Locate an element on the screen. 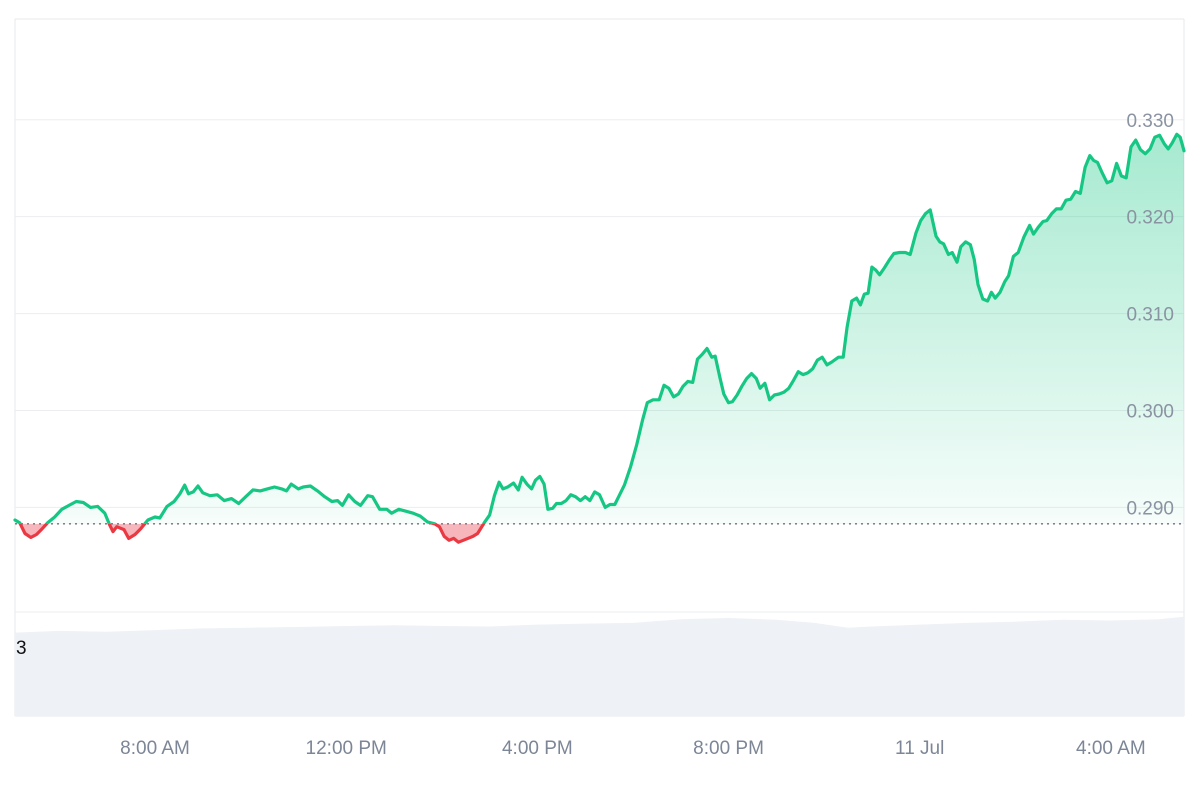 The image size is (1200, 805). x-tick-label: 4:00 PM is located at coordinates (537, 748).